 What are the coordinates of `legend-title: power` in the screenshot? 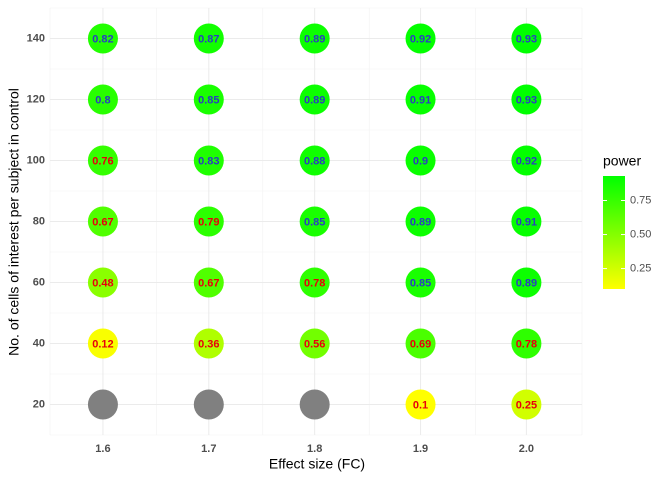 It's located at (622, 161).